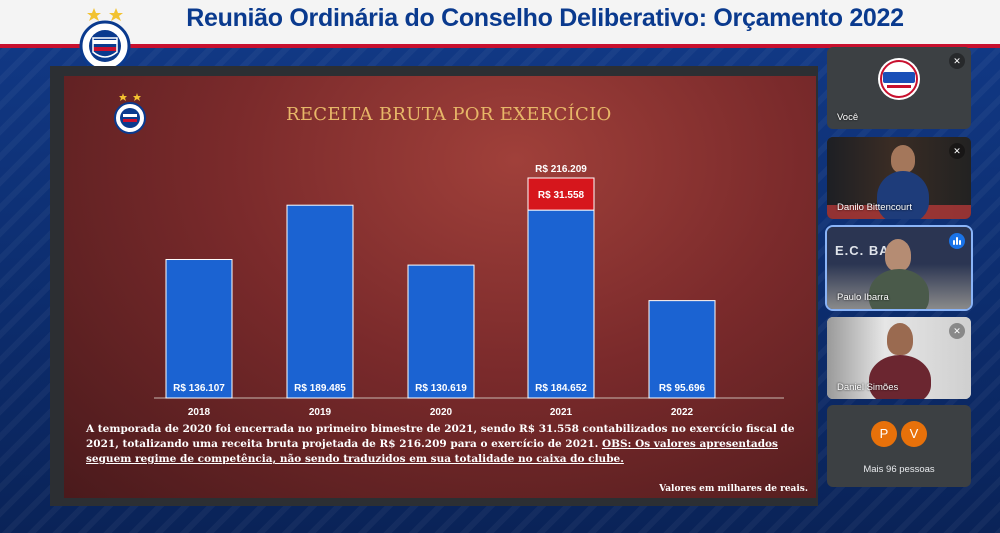 This screenshot has height=533, width=1000. I want to click on x-tick-label: 2020, so click(441, 412).